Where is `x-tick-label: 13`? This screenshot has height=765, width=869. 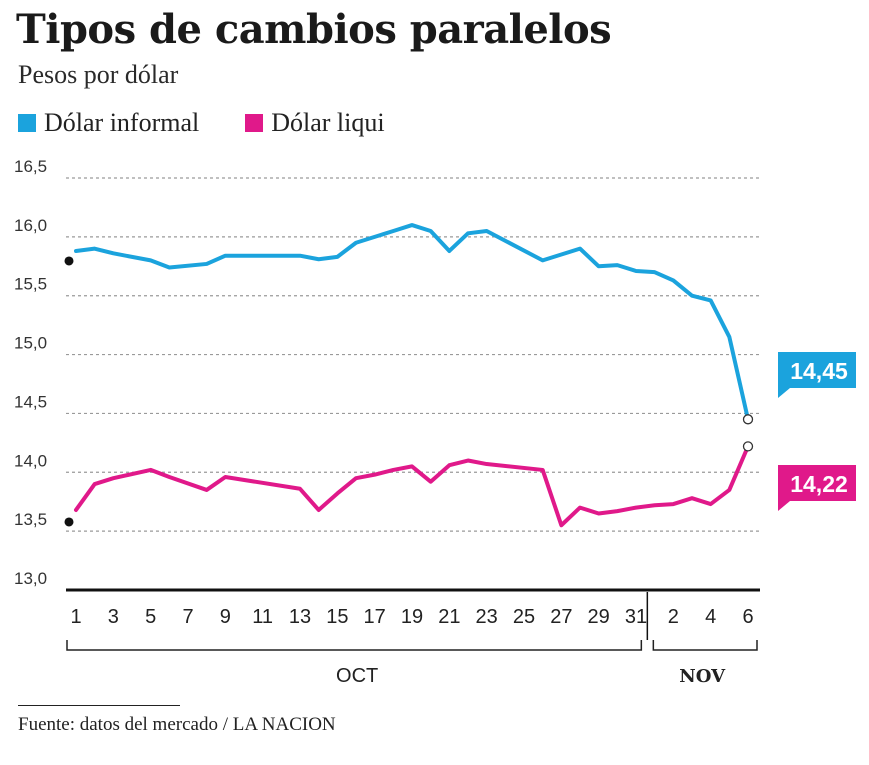 x-tick-label: 13 is located at coordinates (300, 617).